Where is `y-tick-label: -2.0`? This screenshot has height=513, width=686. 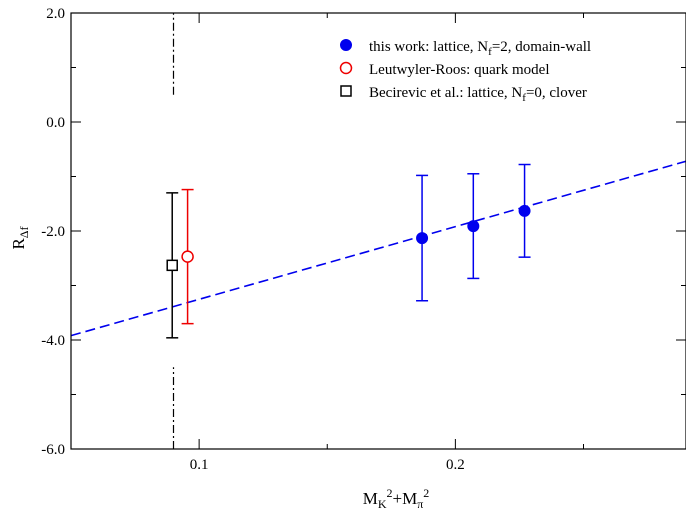 y-tick-label: -2.0 is located at coordinates (53, 232).